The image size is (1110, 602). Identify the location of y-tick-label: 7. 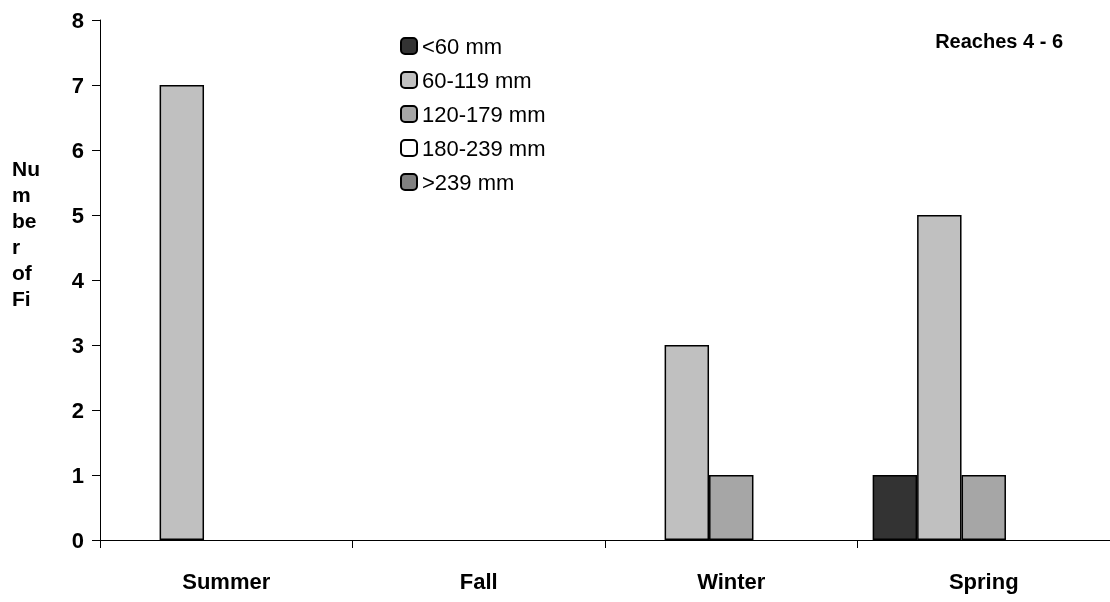
(77, 85).